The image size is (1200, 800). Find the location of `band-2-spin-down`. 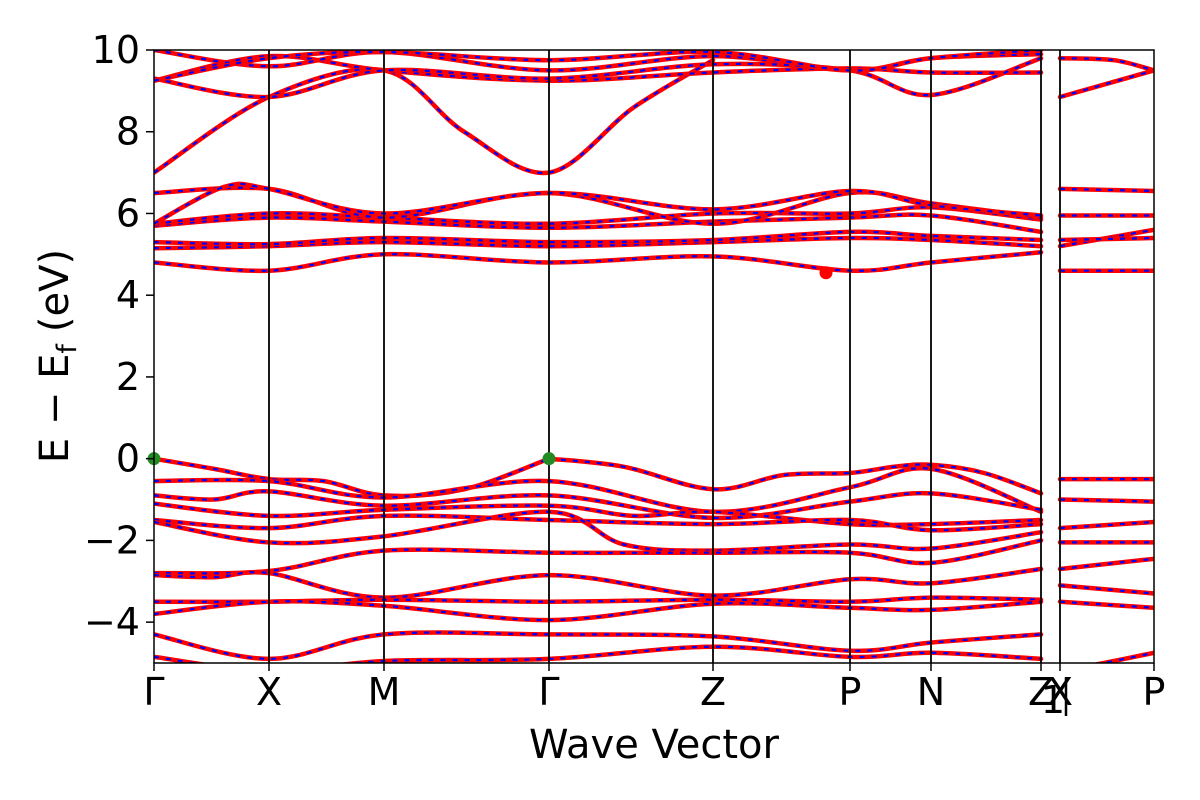

band-2-spin-down is located at coordinates (598, 490).